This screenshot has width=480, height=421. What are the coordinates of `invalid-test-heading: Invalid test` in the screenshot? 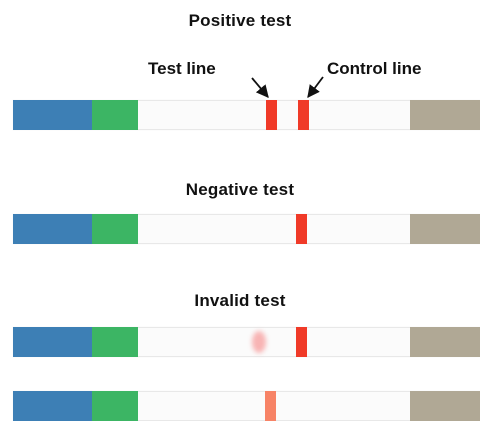 It's located at (240, 300).